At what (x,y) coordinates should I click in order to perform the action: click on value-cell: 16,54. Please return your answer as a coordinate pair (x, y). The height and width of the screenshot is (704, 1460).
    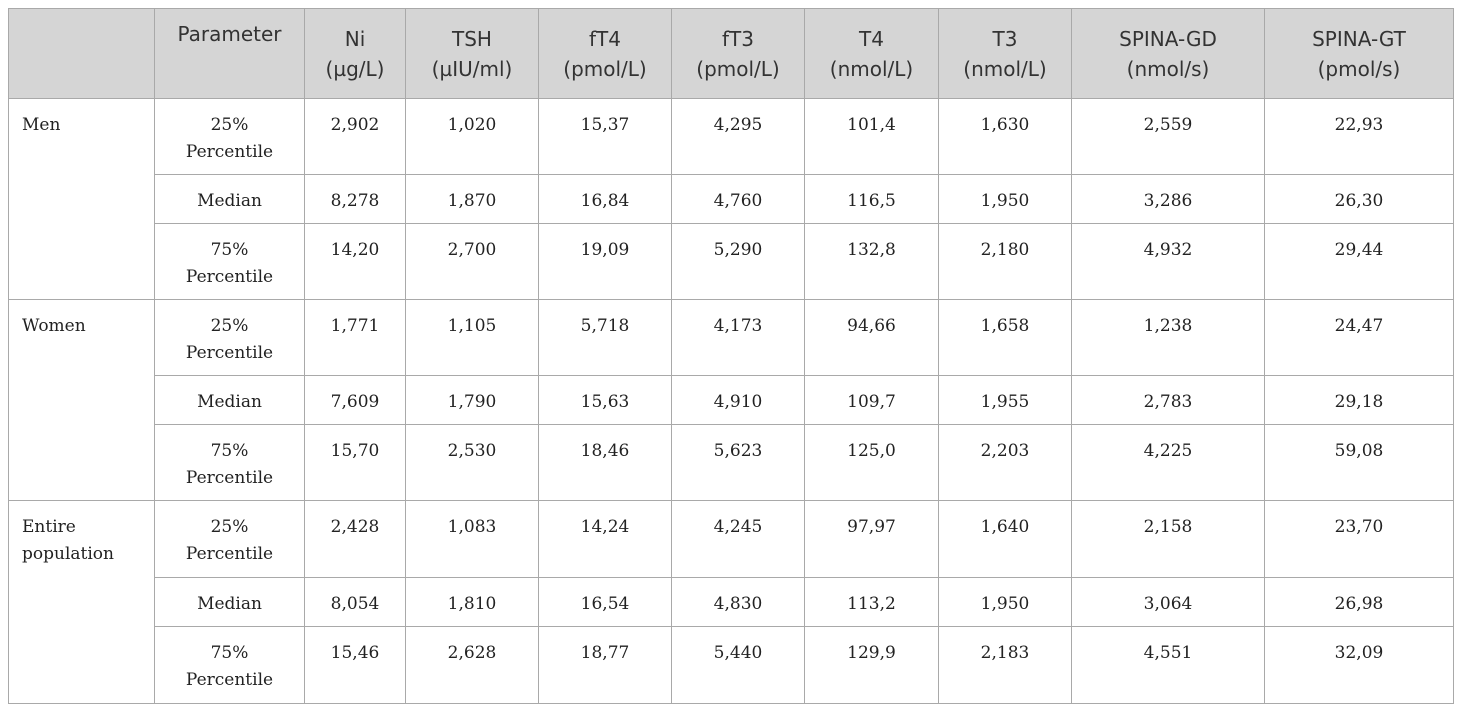
    Looking at the image, I should click on (605, 602).